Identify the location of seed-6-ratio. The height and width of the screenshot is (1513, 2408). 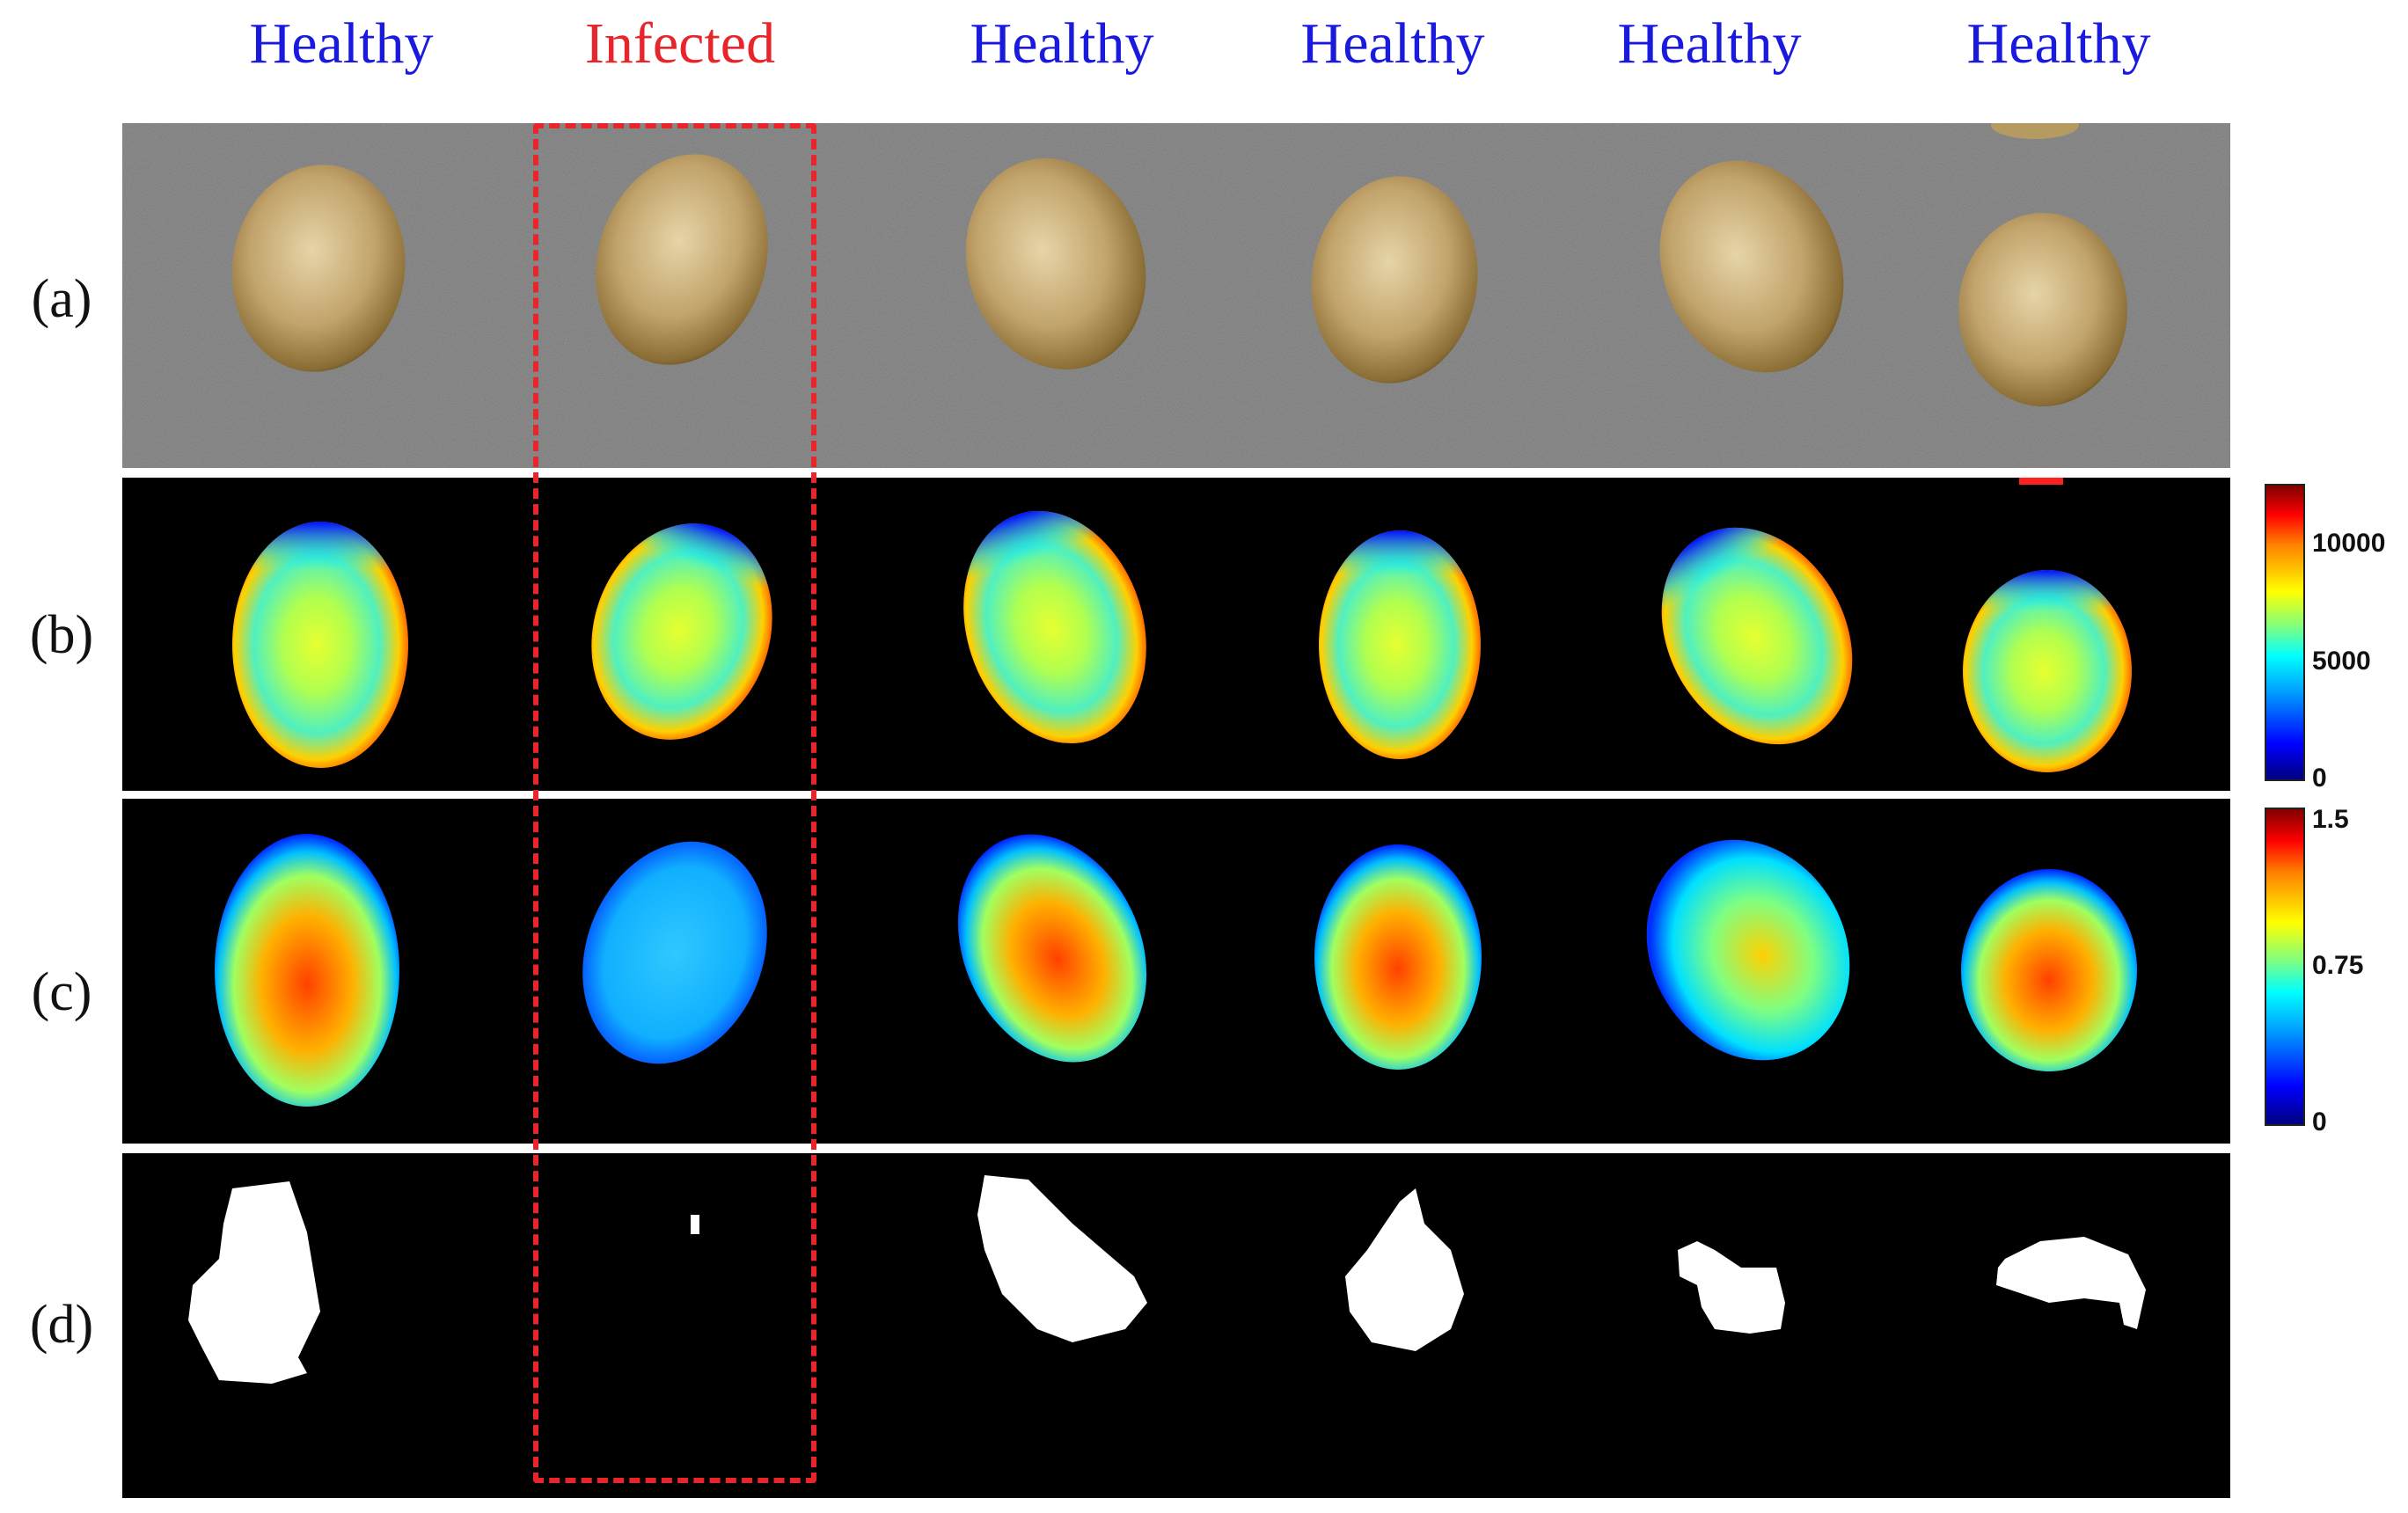
(2049, 970).